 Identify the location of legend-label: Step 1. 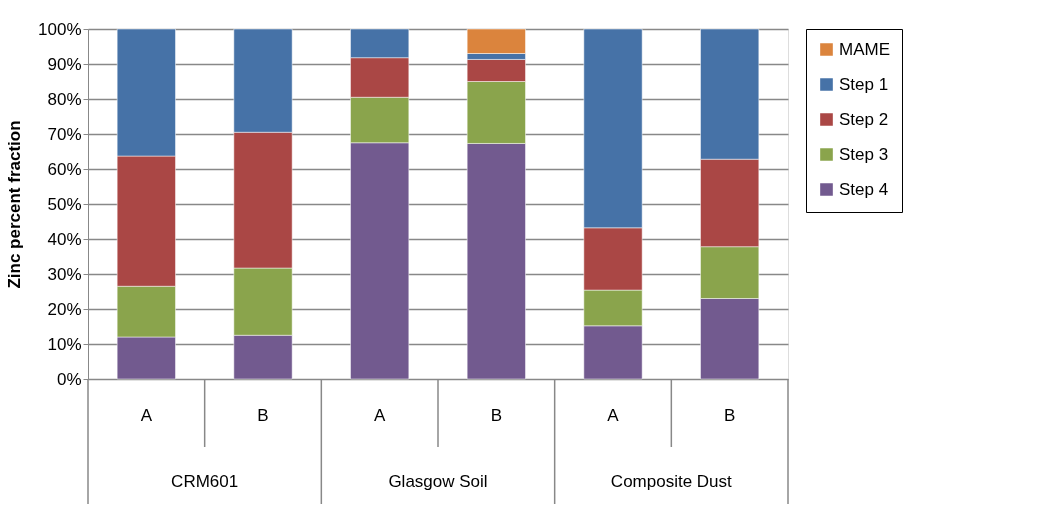
(864, 84).